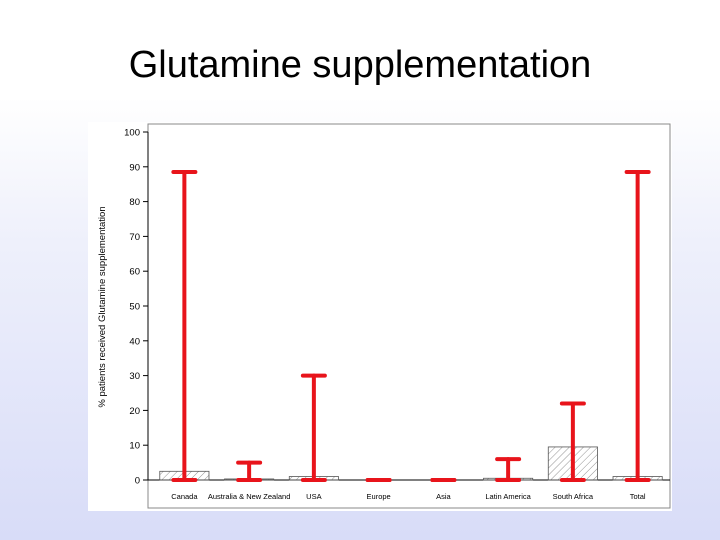 Image resolution: width=720 pixels, height=540 pixels. Describe the element at coordinates (134, 376) in the screenshot. I see `y-tick-label: 30` at that location.